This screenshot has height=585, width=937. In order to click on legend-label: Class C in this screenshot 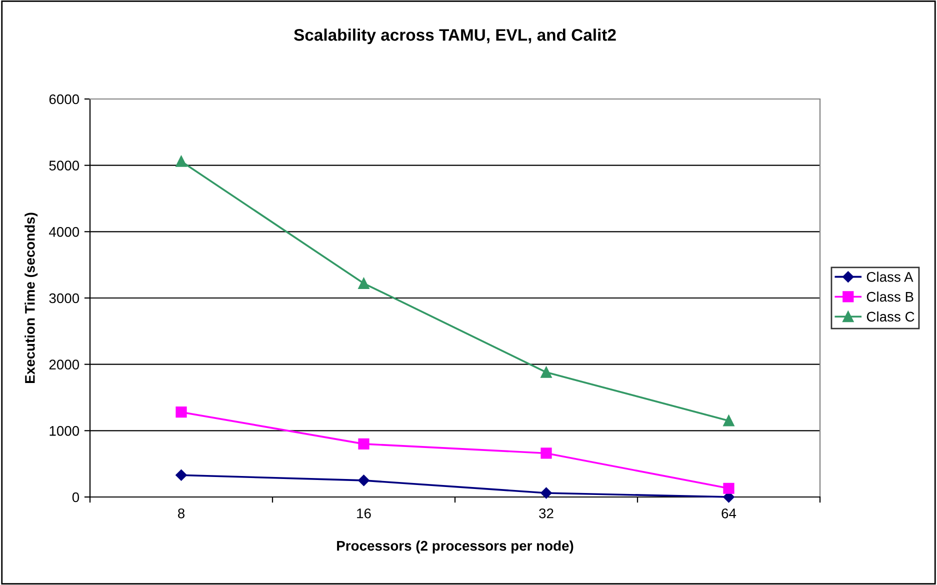, I will do `click(890, 316)`.